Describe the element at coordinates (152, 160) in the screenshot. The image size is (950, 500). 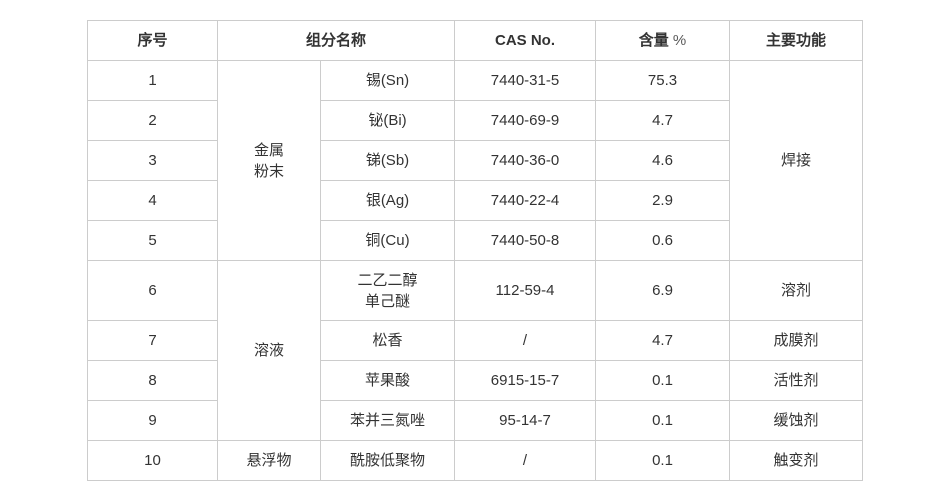
I see `cell-index: 3` at that location.